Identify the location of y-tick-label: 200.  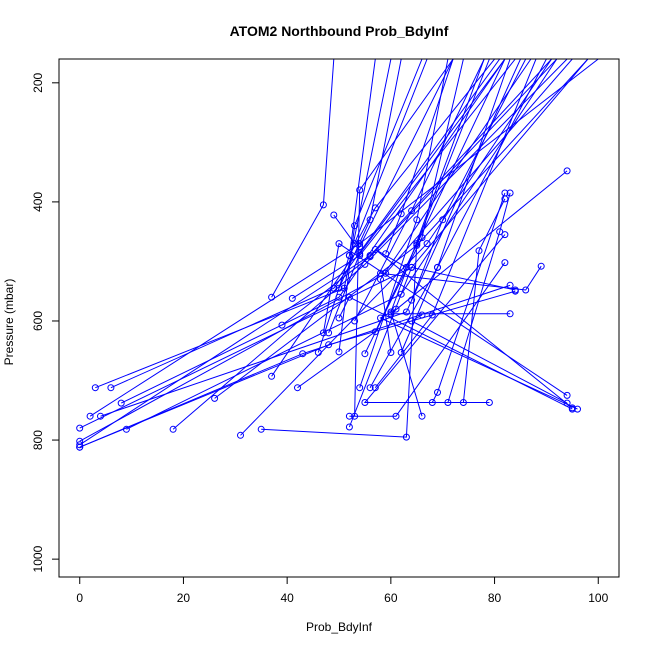
(38, 82).